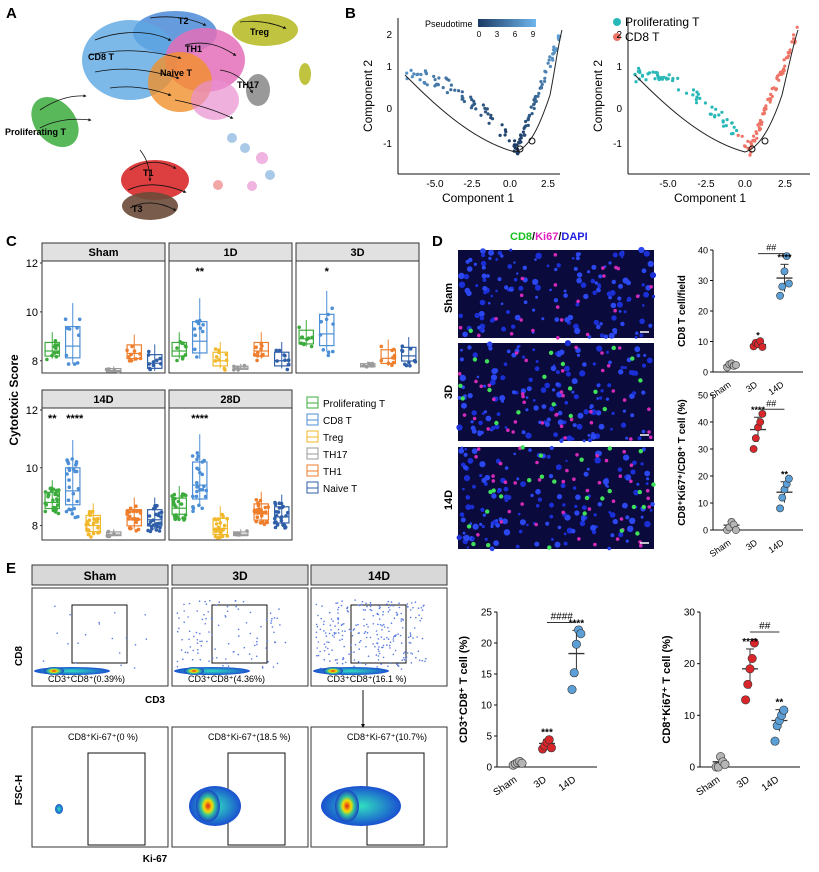  Describe the element at coordinates (101, 57) in the screenshot. I see `label-cd8: CD8 T` at that location.